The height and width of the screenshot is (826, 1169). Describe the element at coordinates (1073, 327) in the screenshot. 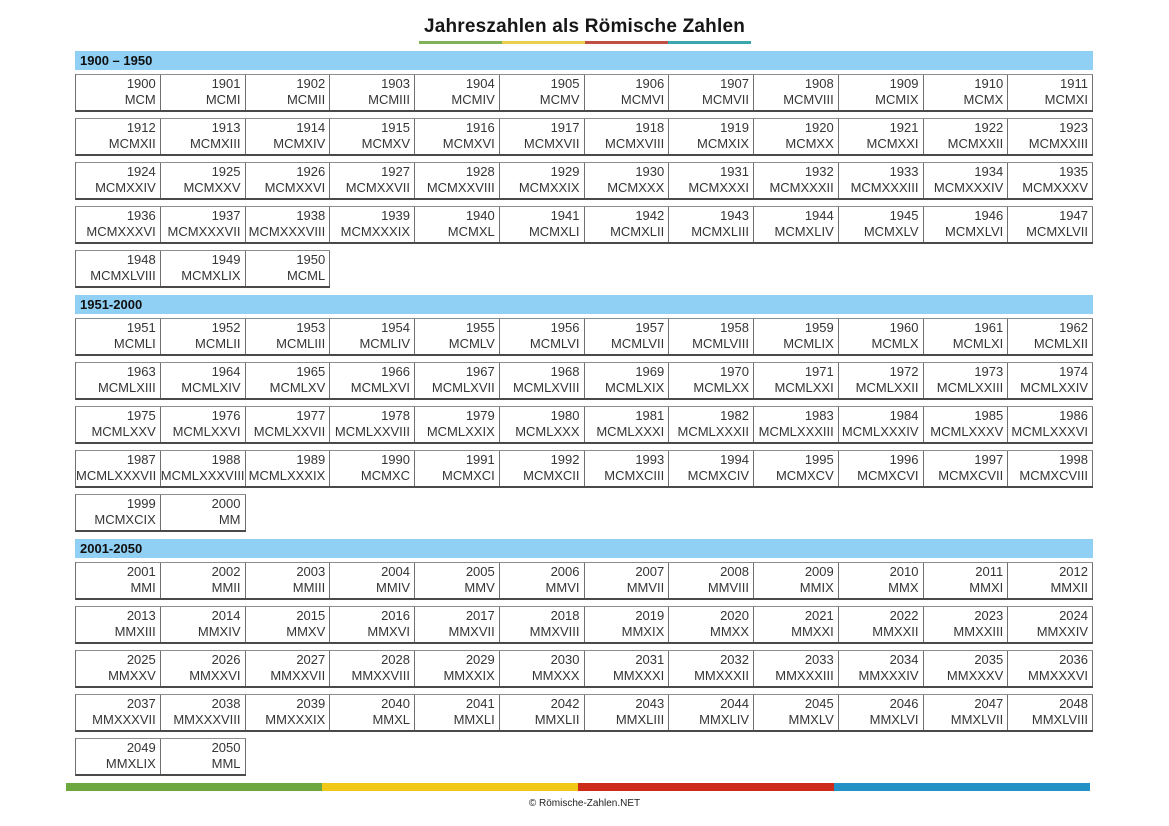

I see `year-value: 1962` at that location.